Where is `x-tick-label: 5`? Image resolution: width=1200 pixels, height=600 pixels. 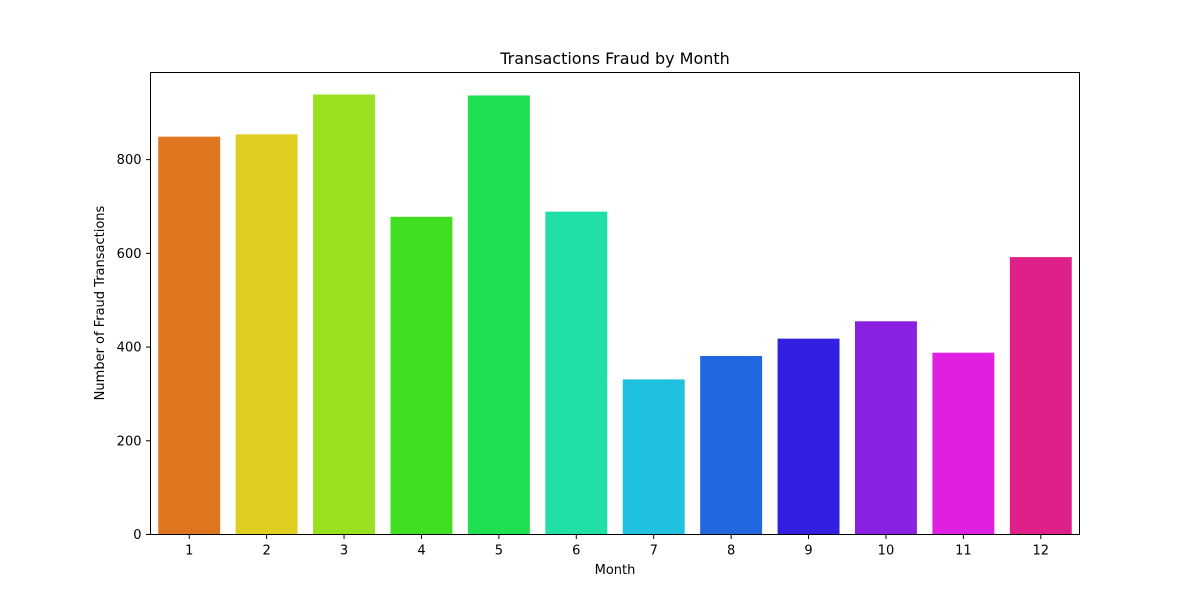
x-tick-label: 5 is located at coordinates (499, 551).